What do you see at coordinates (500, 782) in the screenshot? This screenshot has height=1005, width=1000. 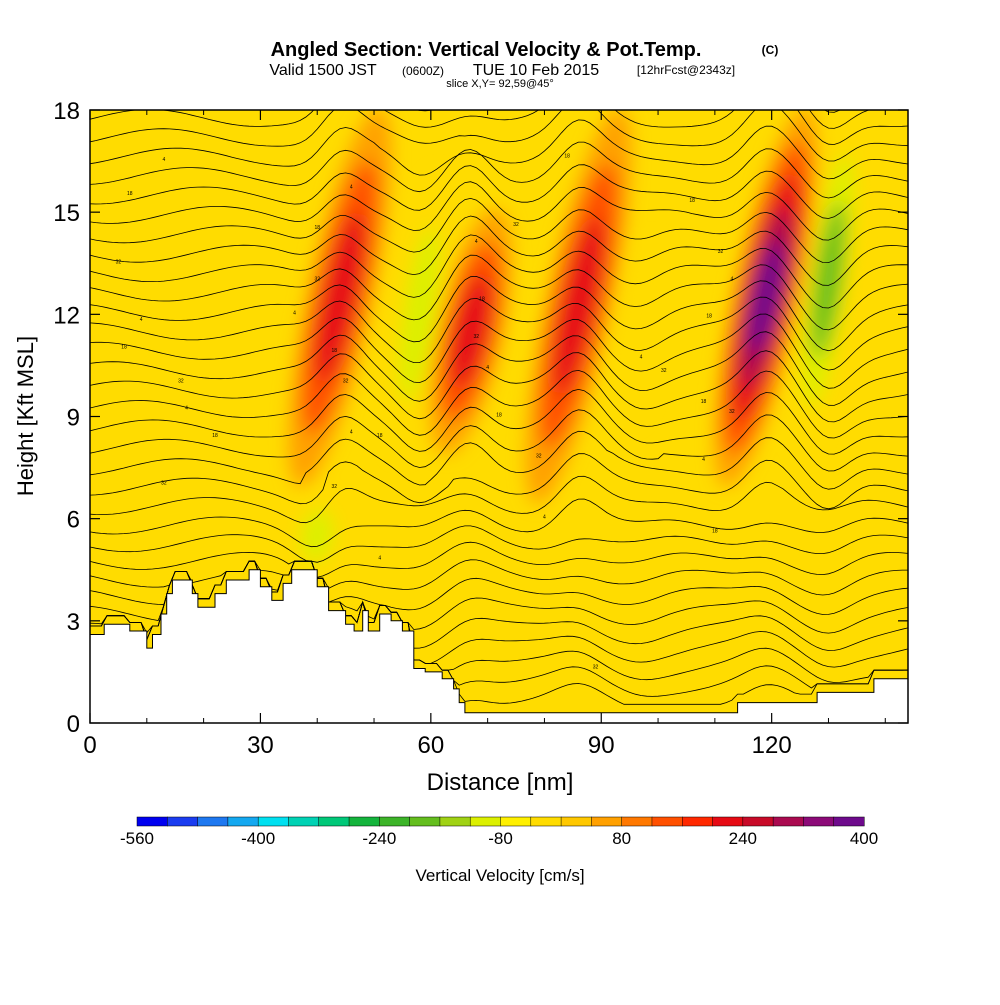 I see `x-axis-label: Distance [nm]` at bounding box center [500, 782].